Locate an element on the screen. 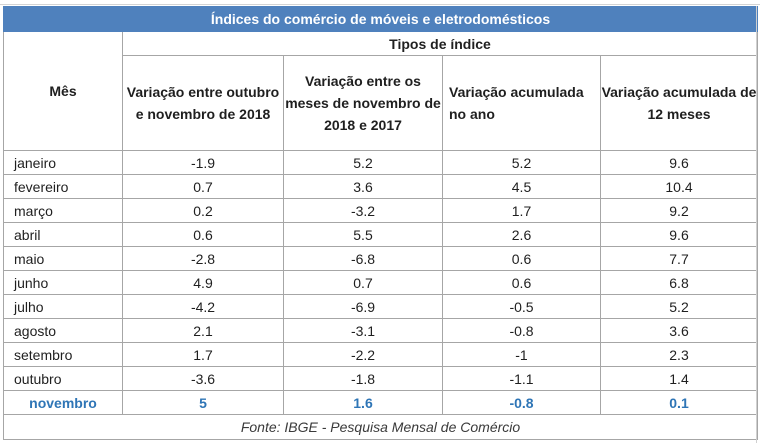 The width and height of the screenshot is (760, 443). value-cell: -2.2 is located at coordinates (363, 354).